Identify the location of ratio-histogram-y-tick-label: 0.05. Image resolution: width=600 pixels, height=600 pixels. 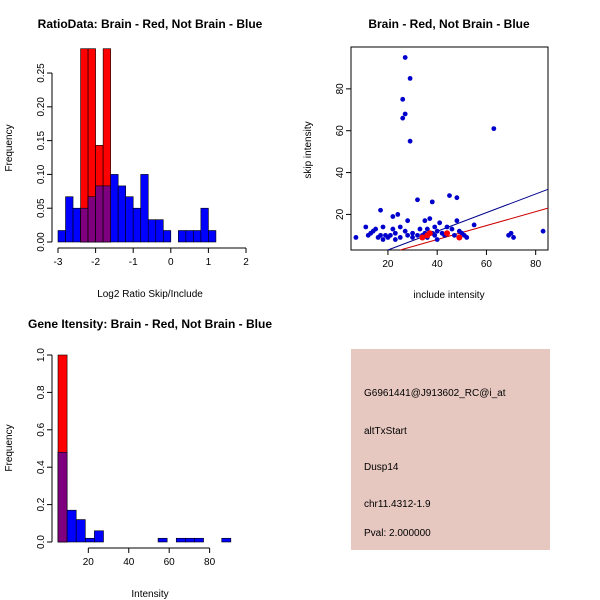
(41, 208).